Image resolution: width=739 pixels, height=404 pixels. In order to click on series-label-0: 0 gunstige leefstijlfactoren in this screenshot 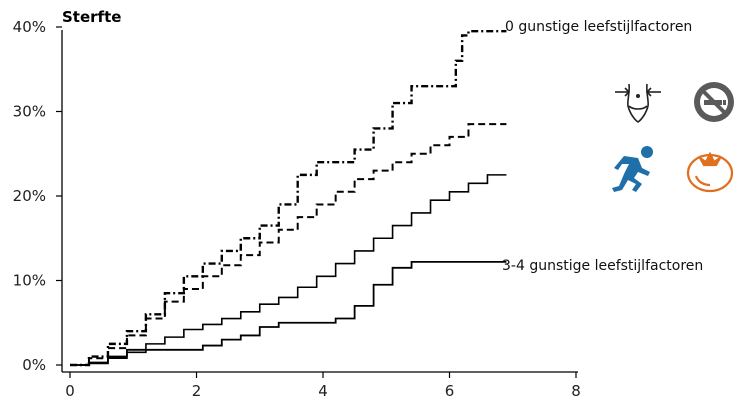, I will do `click(598, 27)`.